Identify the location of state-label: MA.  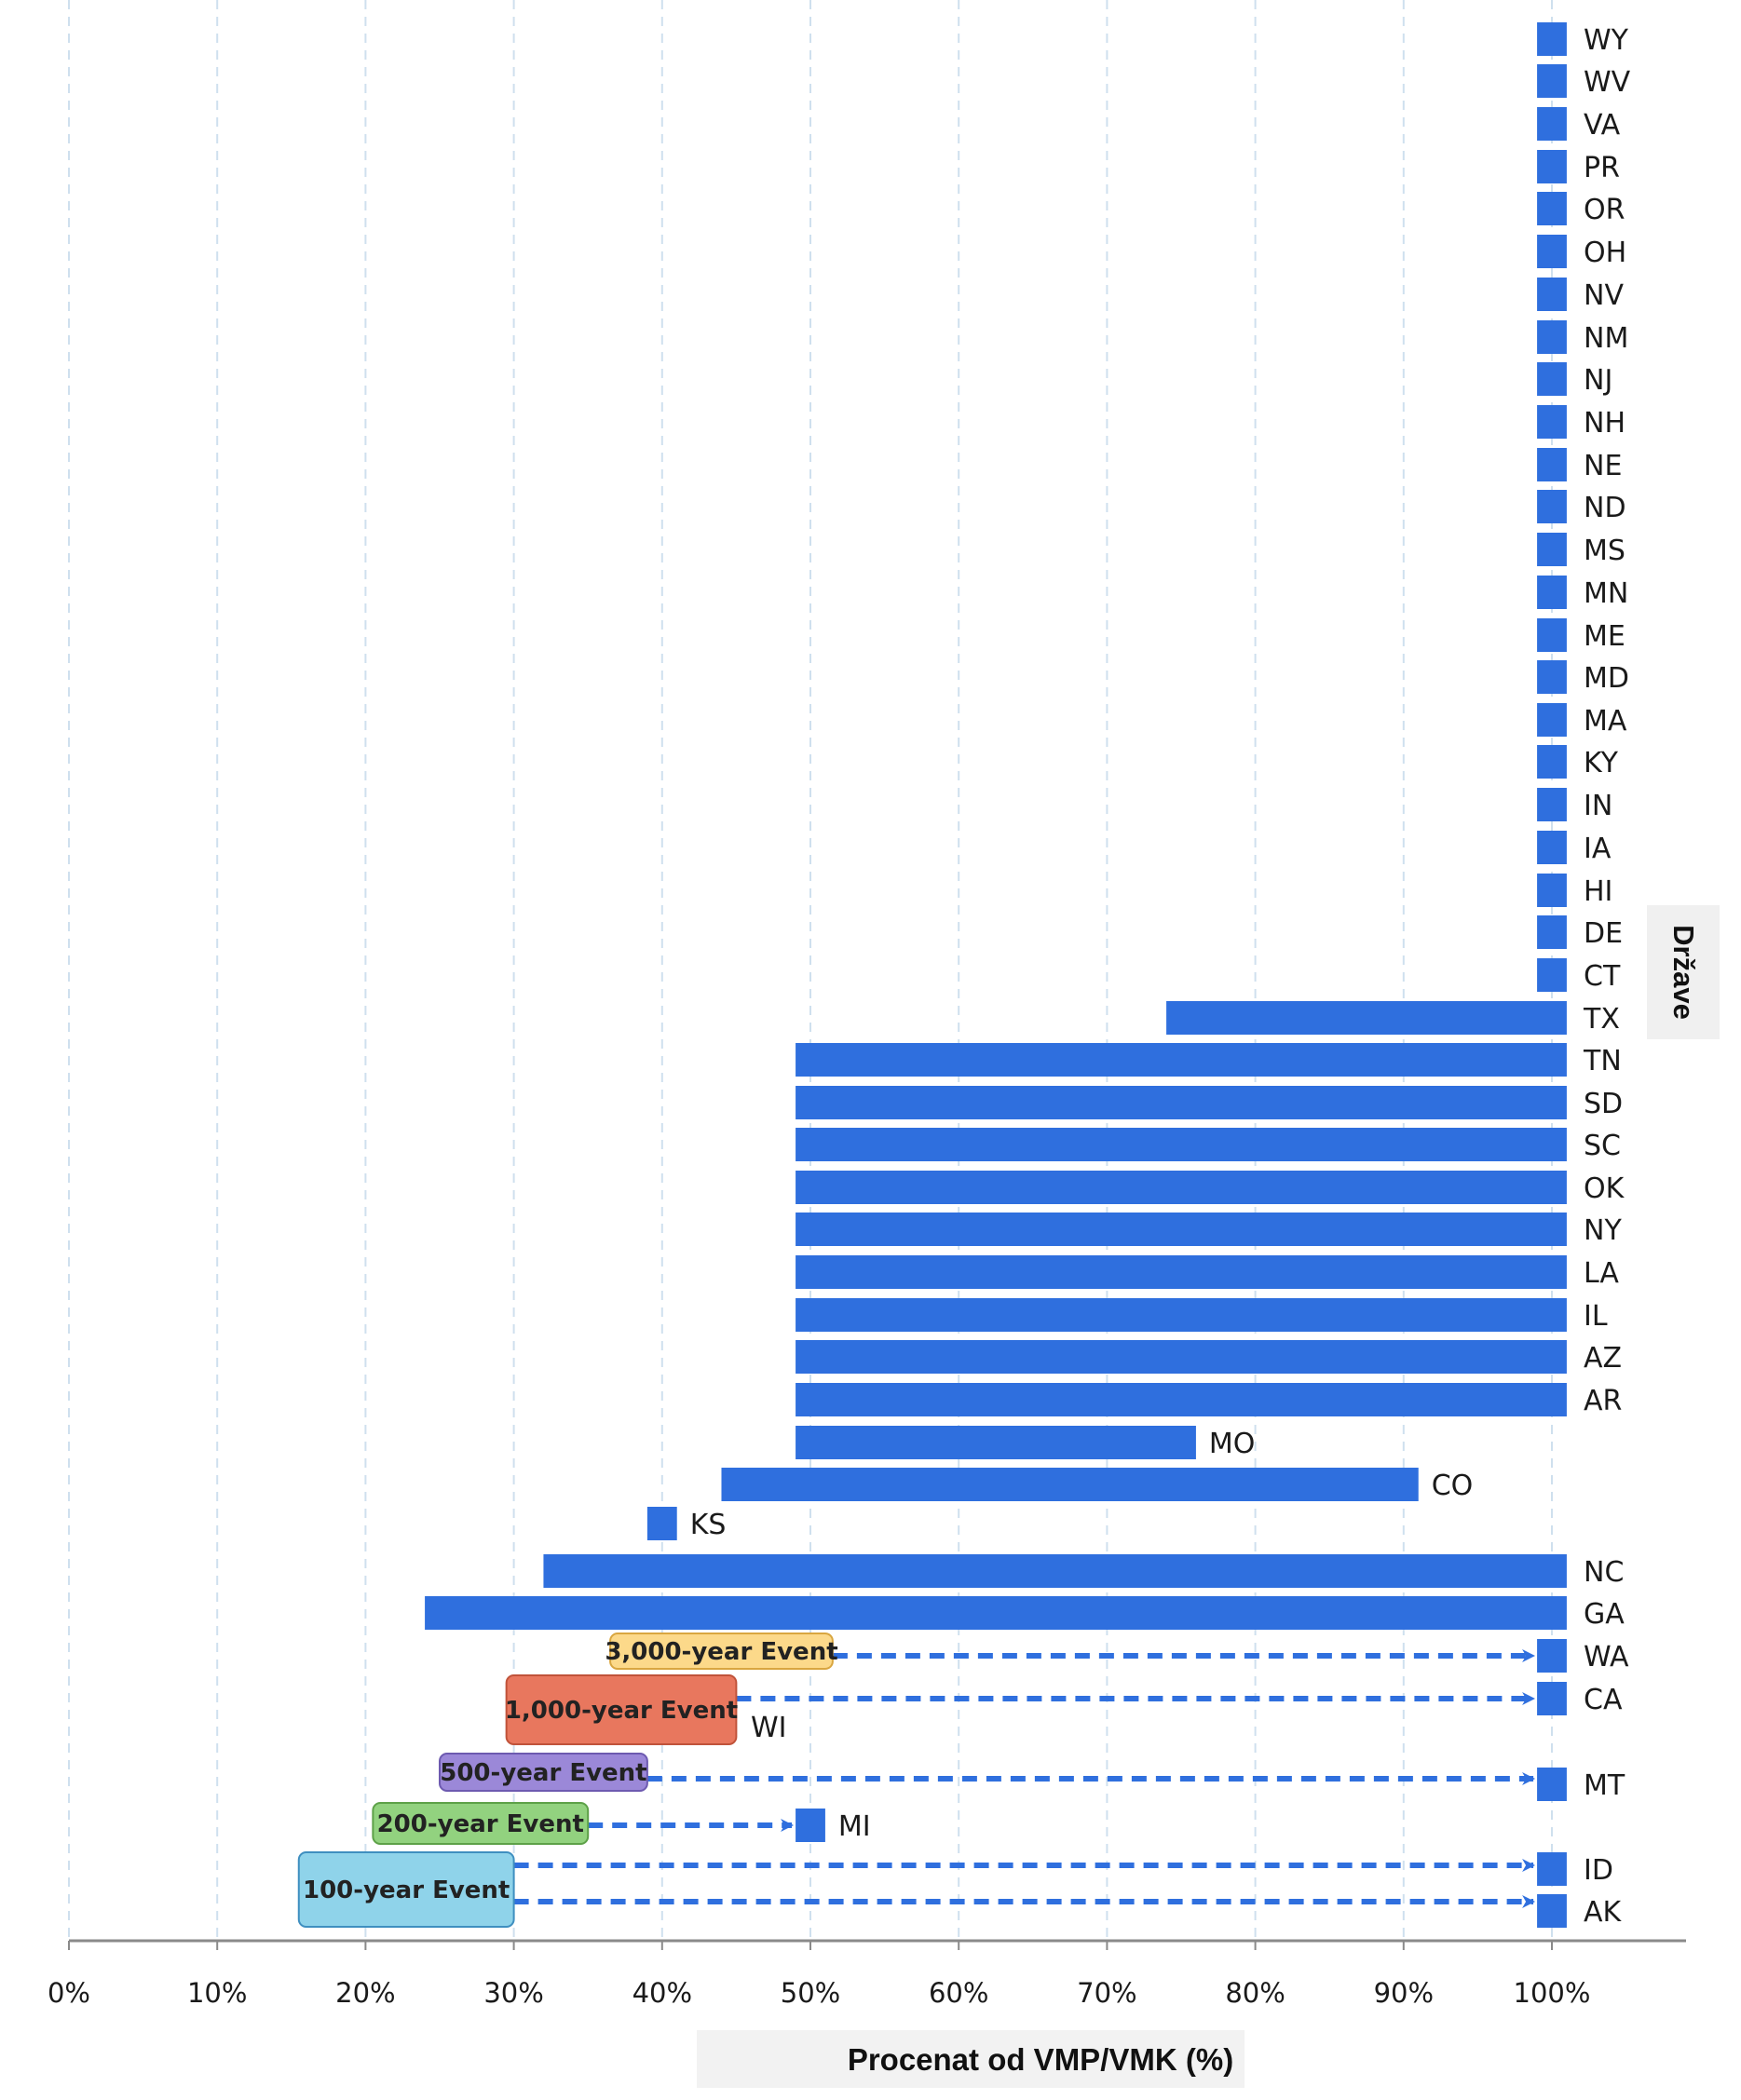
(1605, 721).